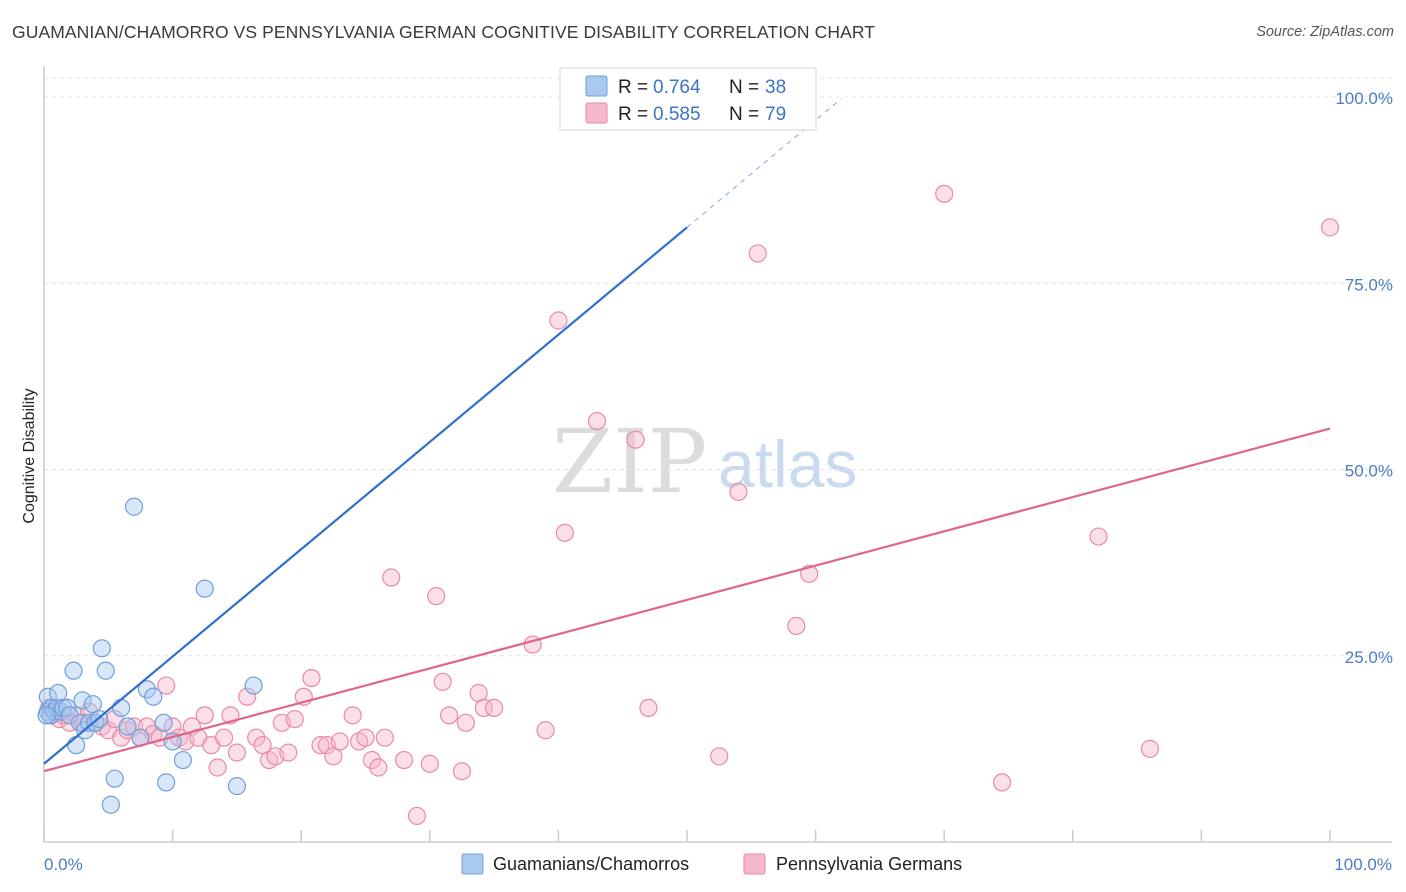 Image resolution: width=1406 pixels, height=892 pixels. Describe the element at coordinates (1325, 32) in the screenshot. I see `source-credit: Source: ZipAtlas.com` at that location.